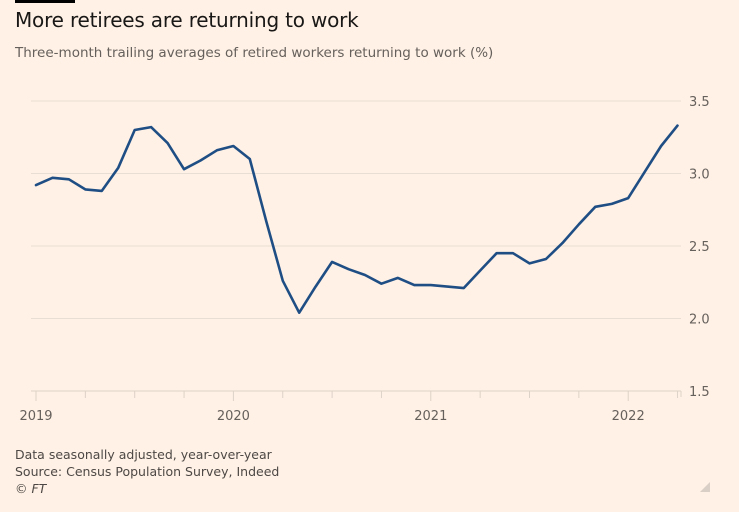 The width and height of the screenshot is (739, 512). I want to click on x-tick-label: 2019, so click(35, 416).